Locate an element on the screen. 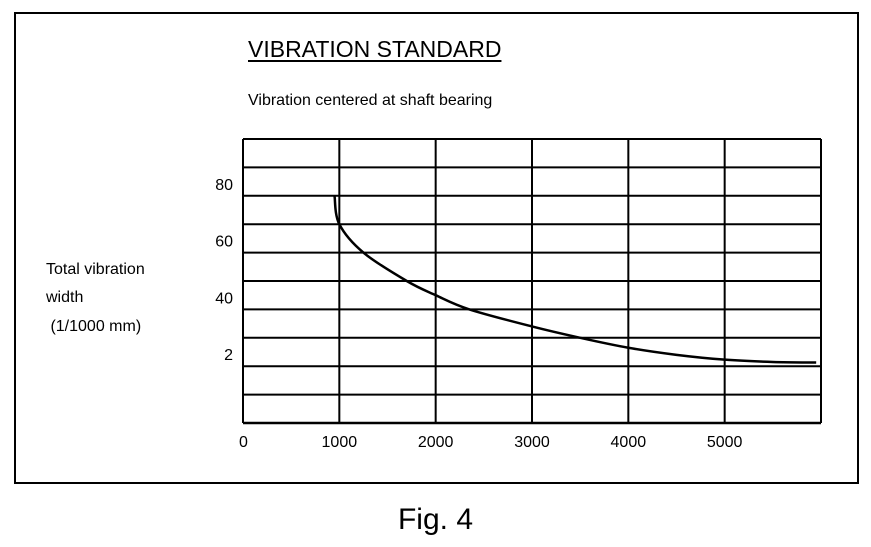  y-tick-label: 2 is located at coordinates (228, 355).